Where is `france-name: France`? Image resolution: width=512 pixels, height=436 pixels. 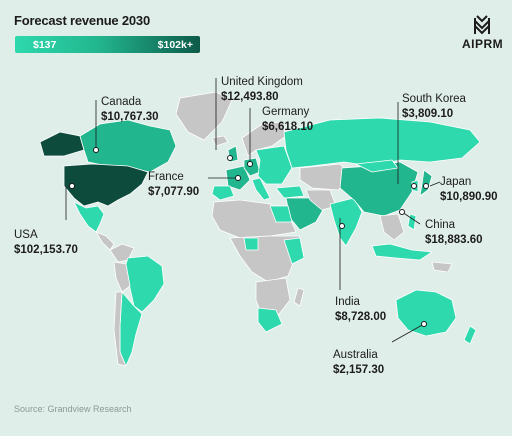 france-name: France is located at coordinates (166, 177).